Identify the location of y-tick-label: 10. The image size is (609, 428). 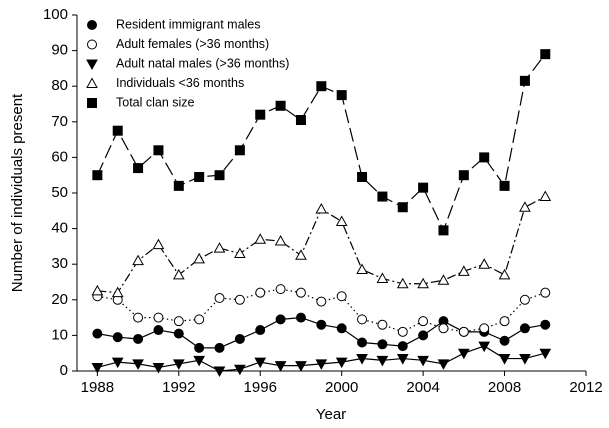
(59, 334).